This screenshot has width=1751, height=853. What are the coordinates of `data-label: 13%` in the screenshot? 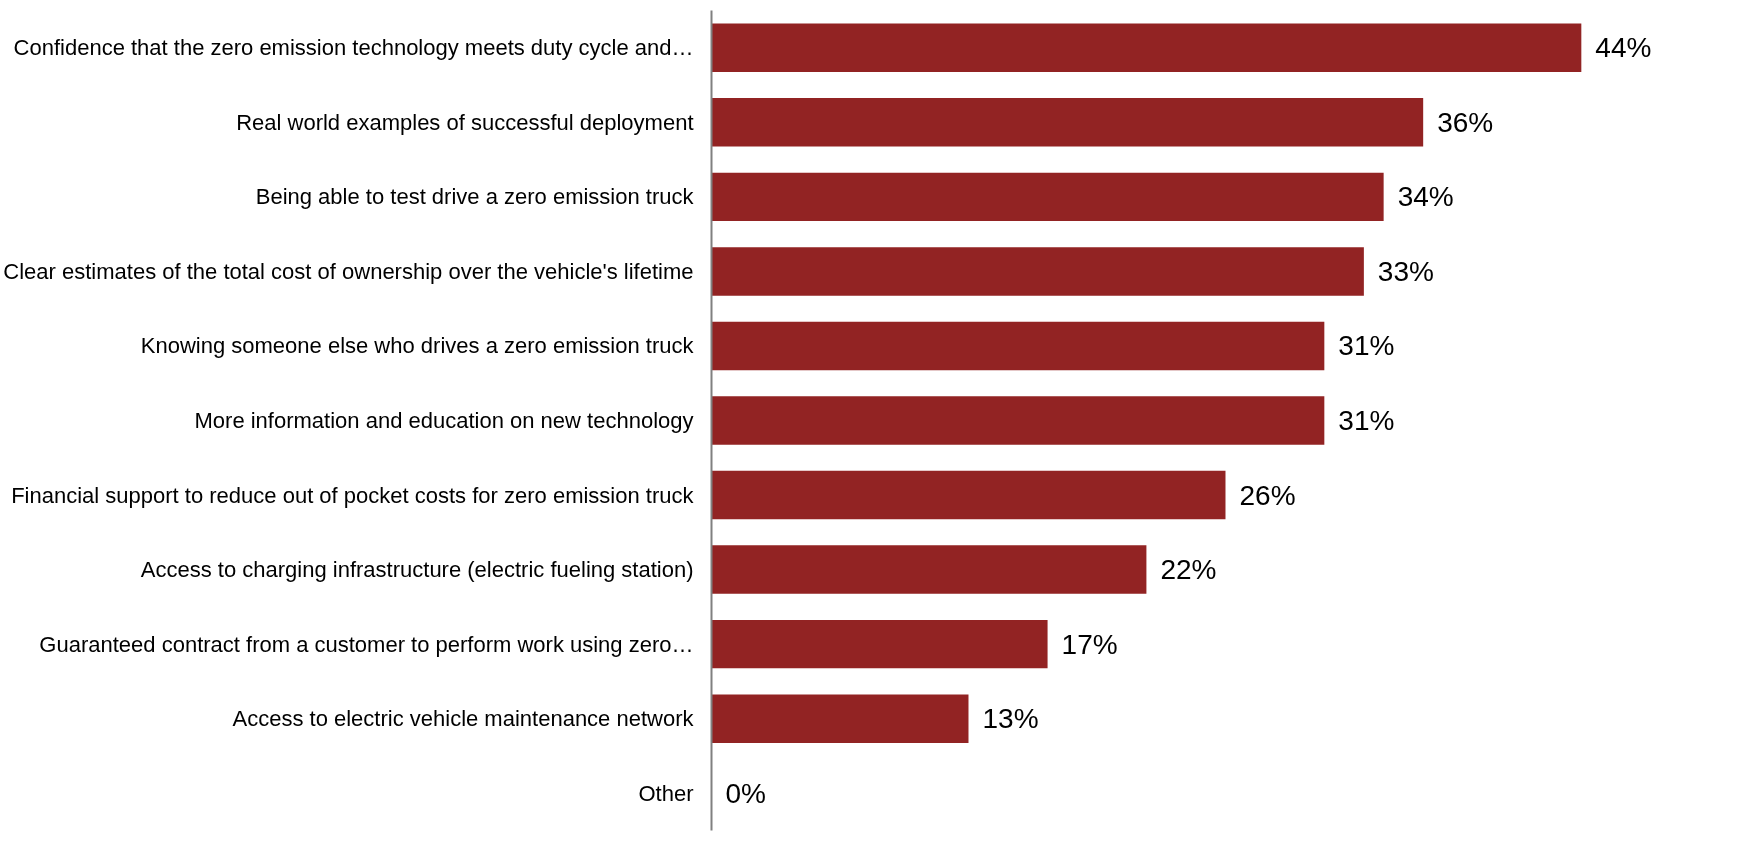 It's located at (1010, 719).